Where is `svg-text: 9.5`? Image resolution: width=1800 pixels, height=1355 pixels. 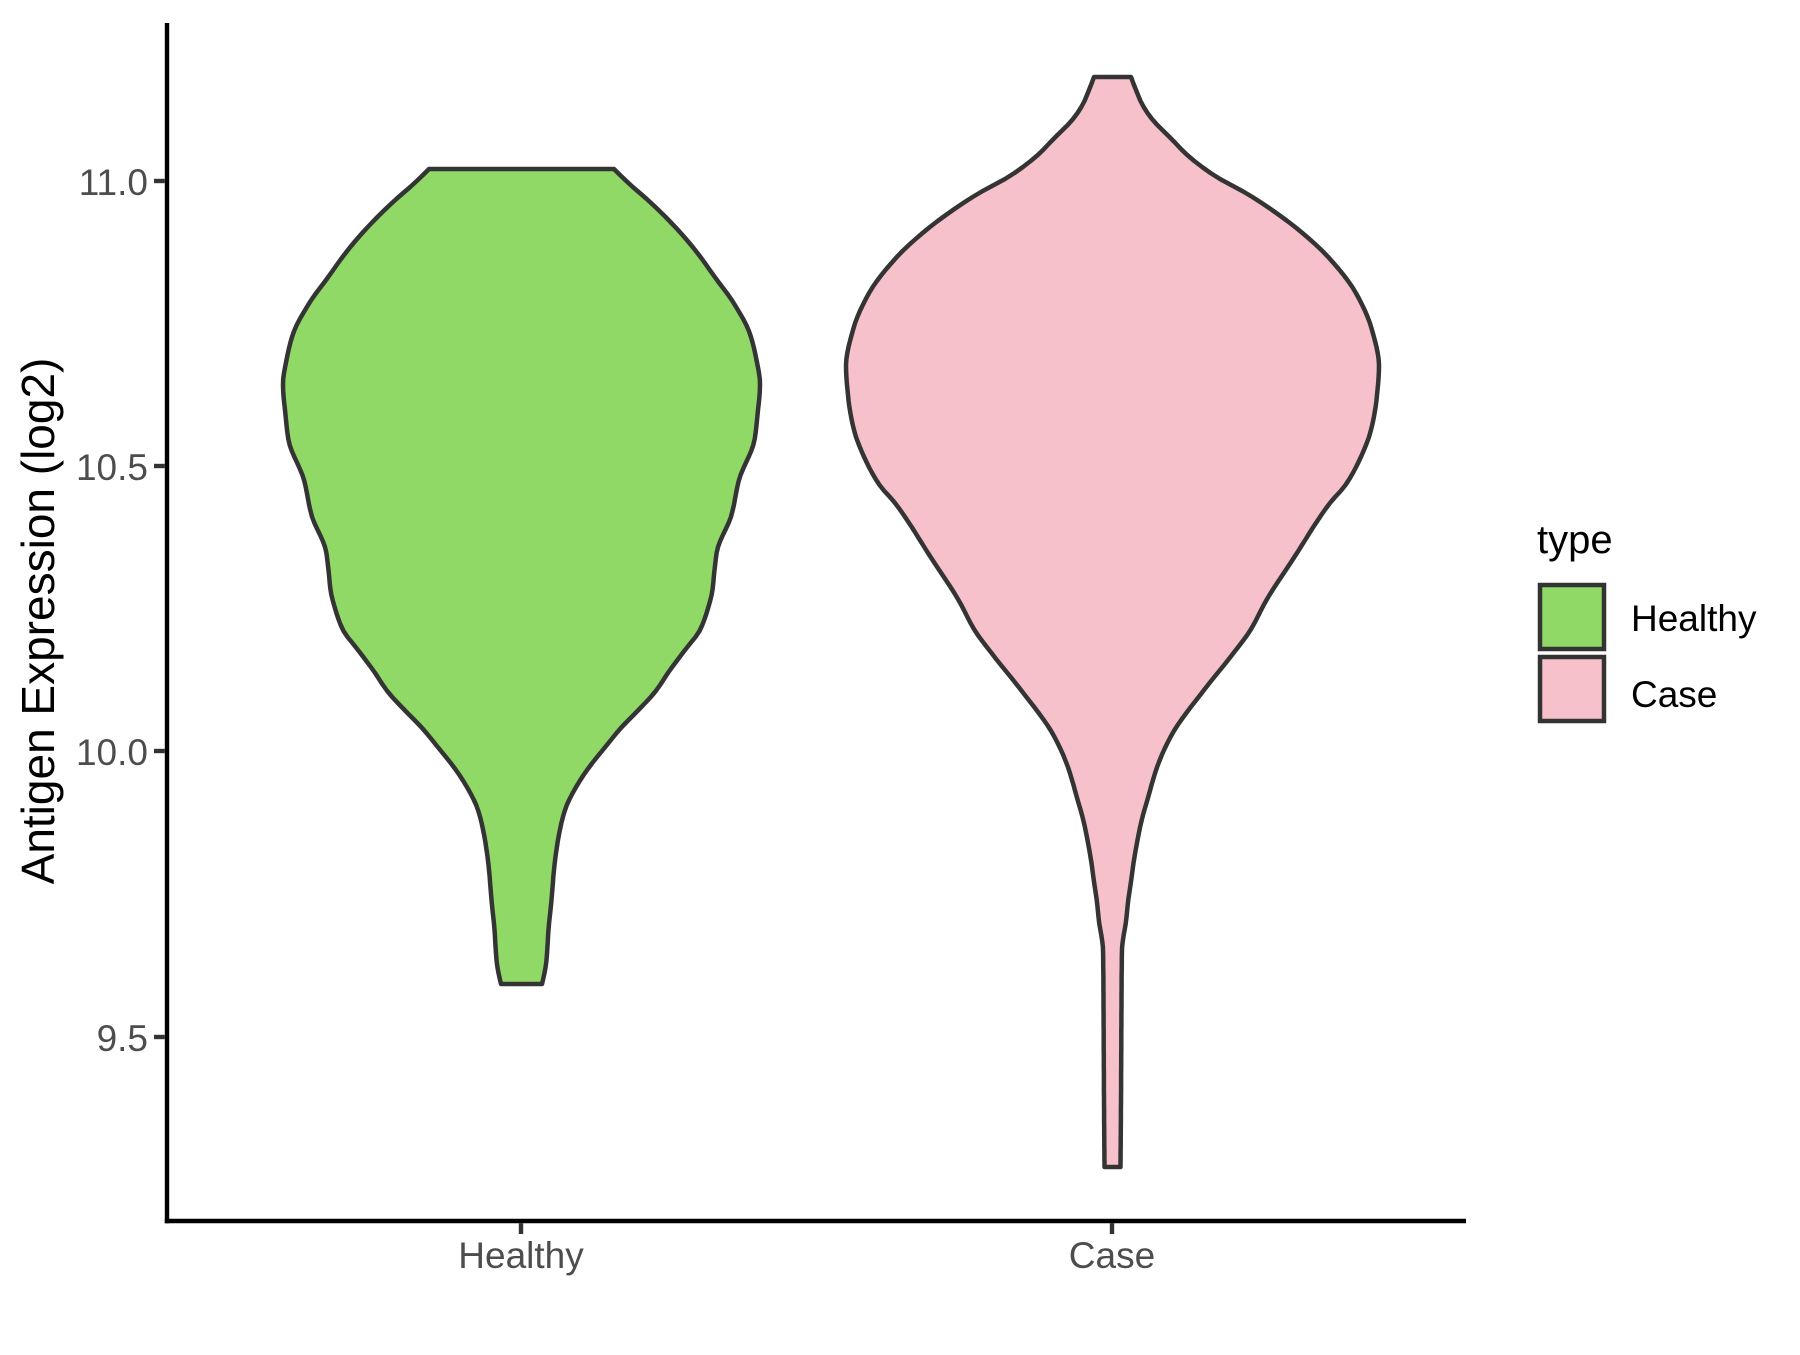 svg-text: 9.5 is located at coordinates (122, 1038).